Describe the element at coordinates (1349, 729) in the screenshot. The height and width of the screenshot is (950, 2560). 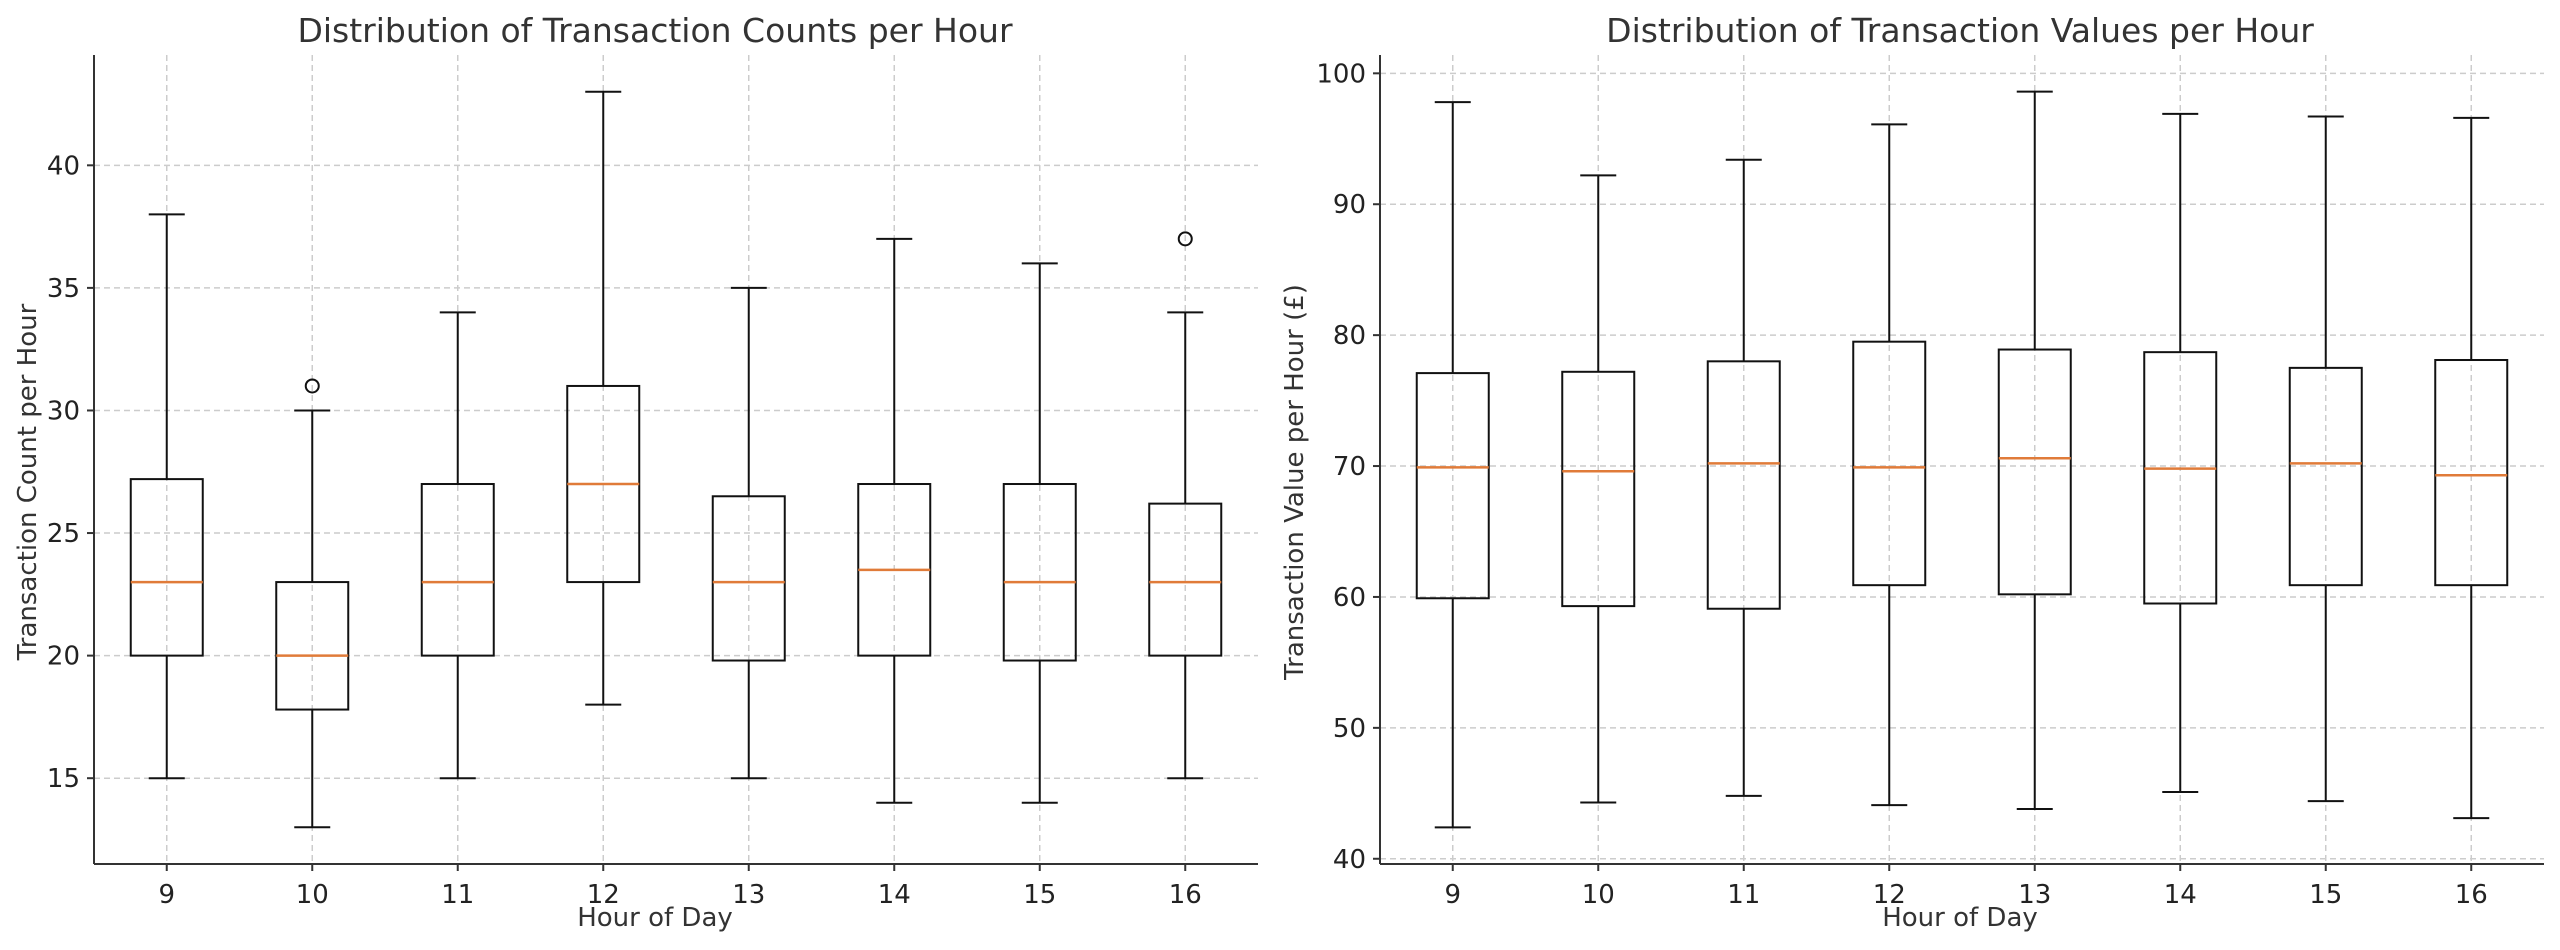
I see `y-tick-label: 50` at that location.